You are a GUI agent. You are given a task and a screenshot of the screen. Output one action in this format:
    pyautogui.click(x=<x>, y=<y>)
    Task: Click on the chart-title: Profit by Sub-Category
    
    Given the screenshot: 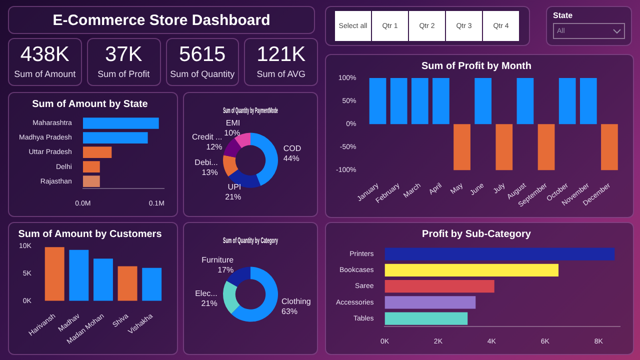 What is the action you would take?
    pyautogui.click(x=477, y=234)
    